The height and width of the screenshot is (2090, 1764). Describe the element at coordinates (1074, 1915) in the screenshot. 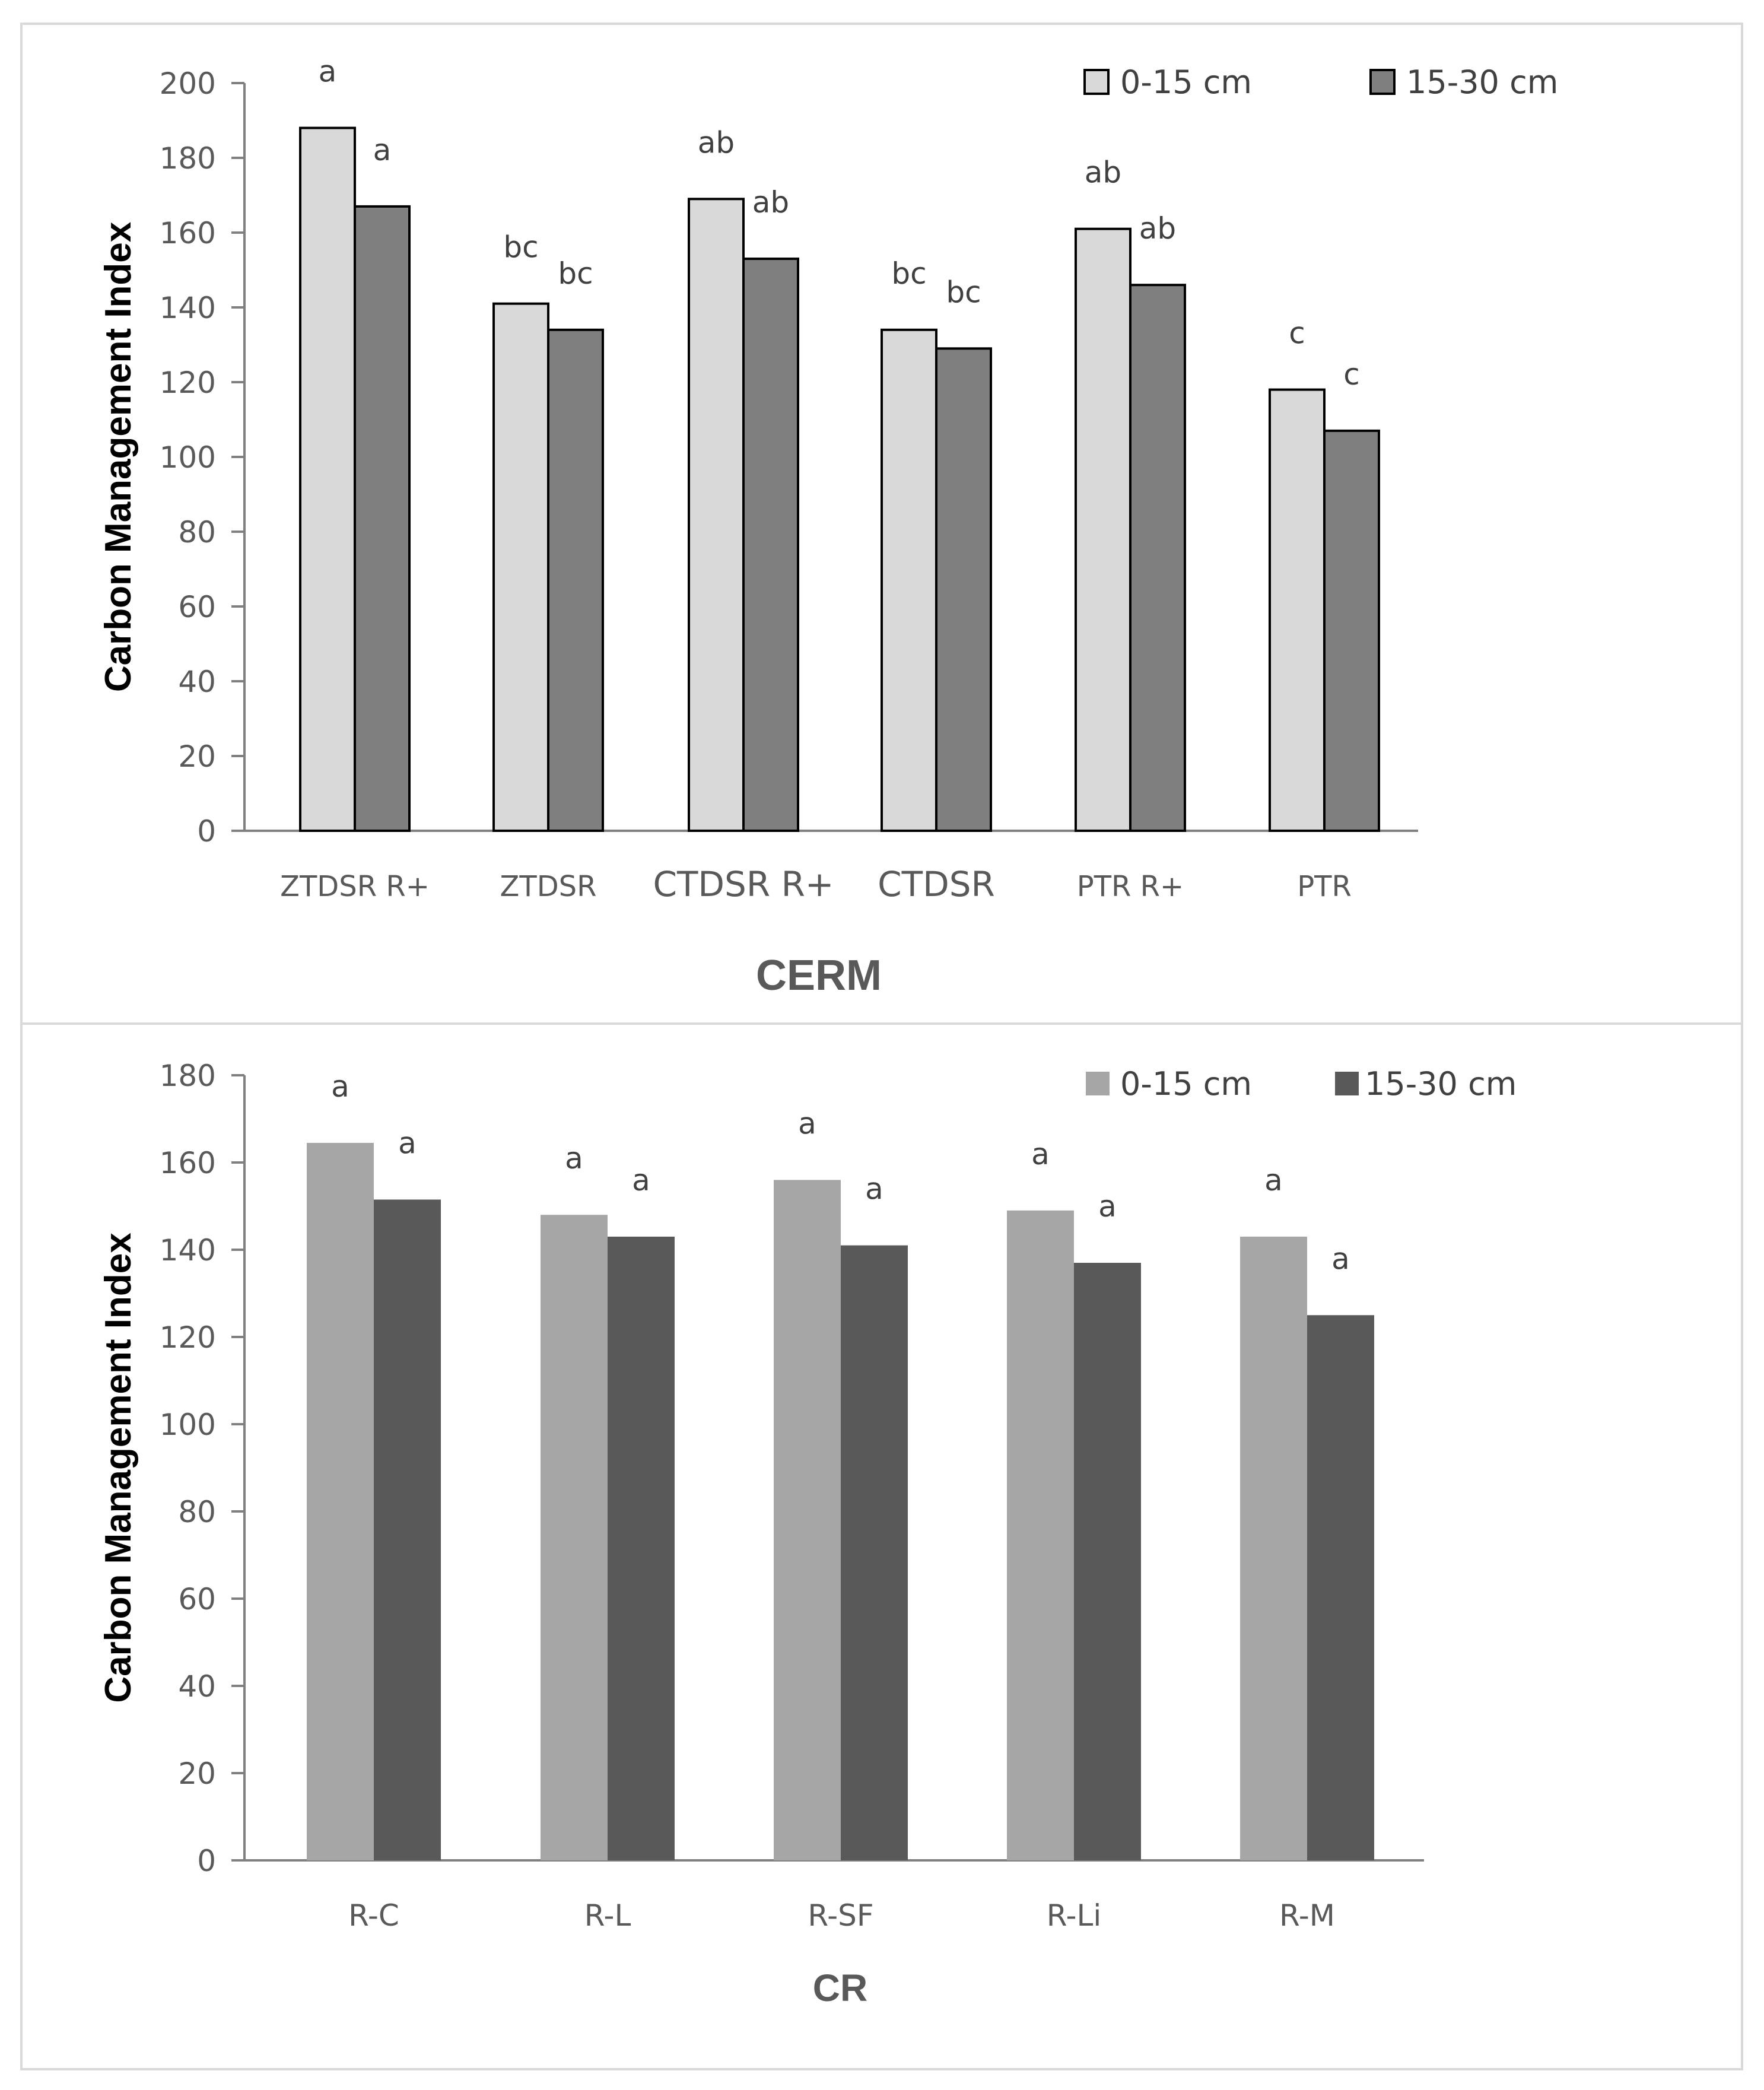

I see `x-category-label: R-Li` at that location.